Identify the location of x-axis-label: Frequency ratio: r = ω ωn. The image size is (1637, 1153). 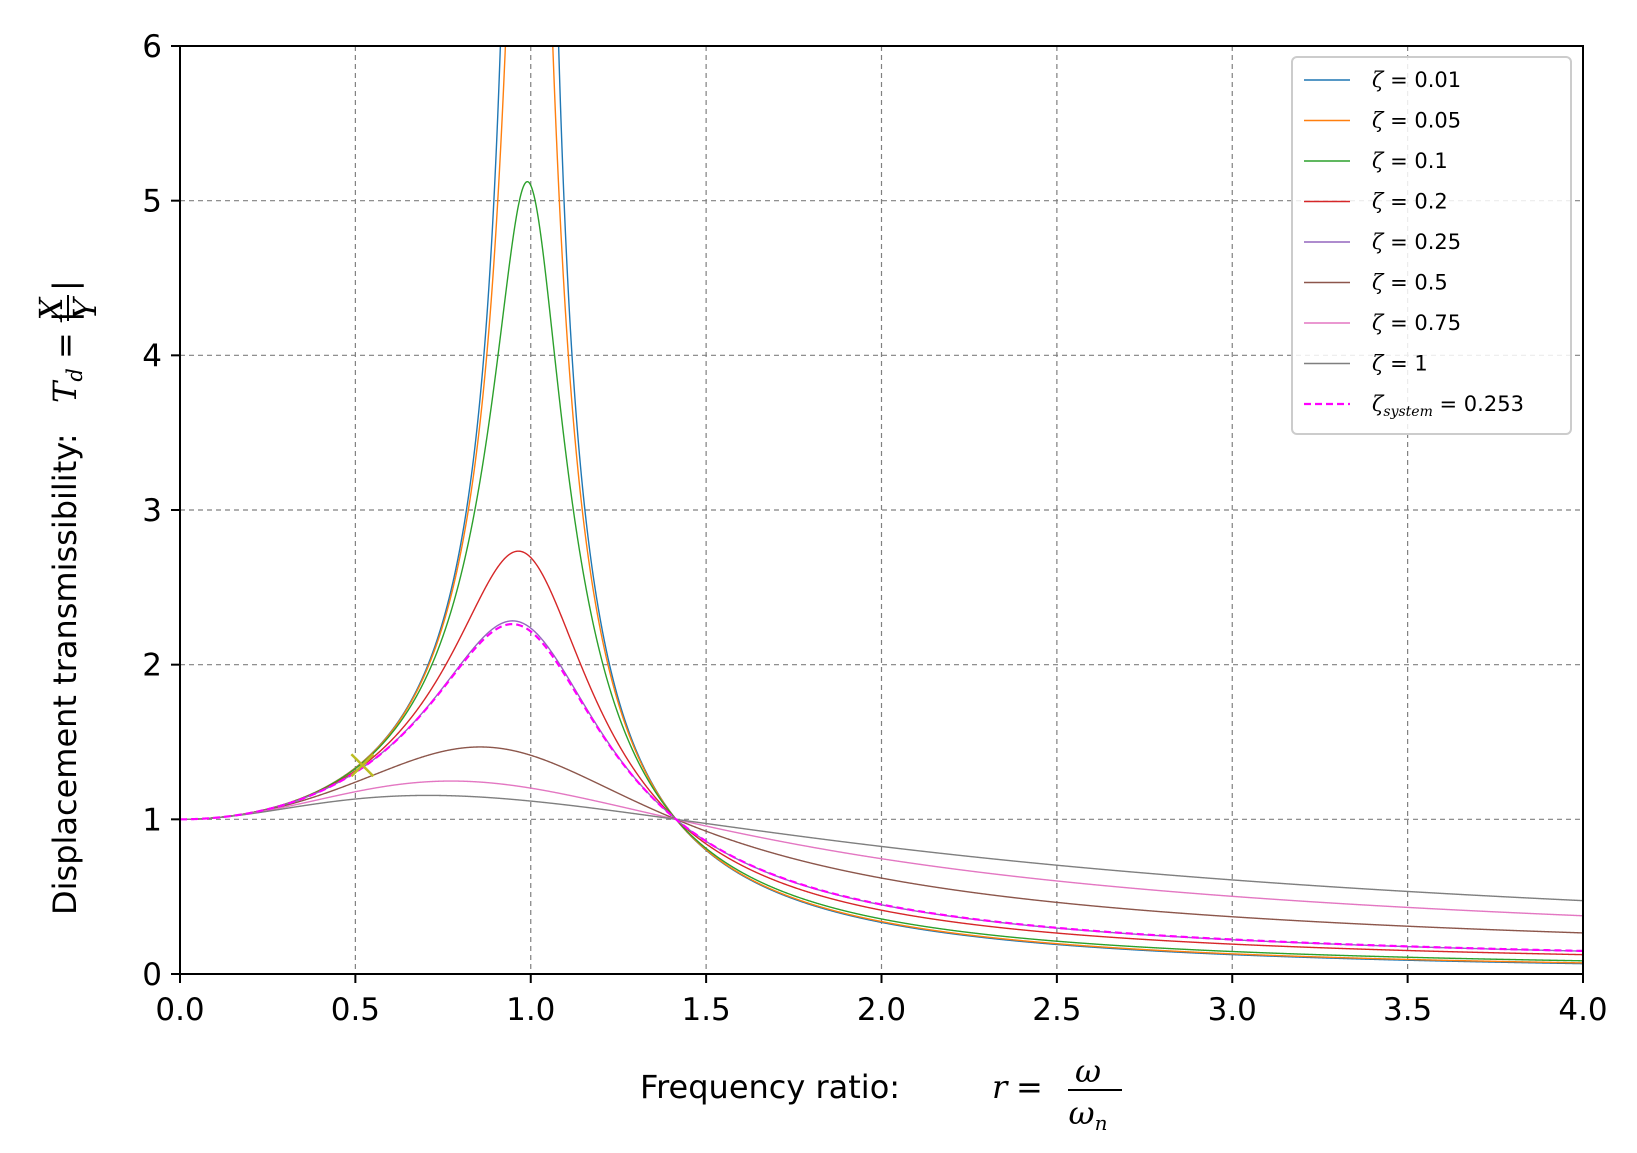
(881, 1093).